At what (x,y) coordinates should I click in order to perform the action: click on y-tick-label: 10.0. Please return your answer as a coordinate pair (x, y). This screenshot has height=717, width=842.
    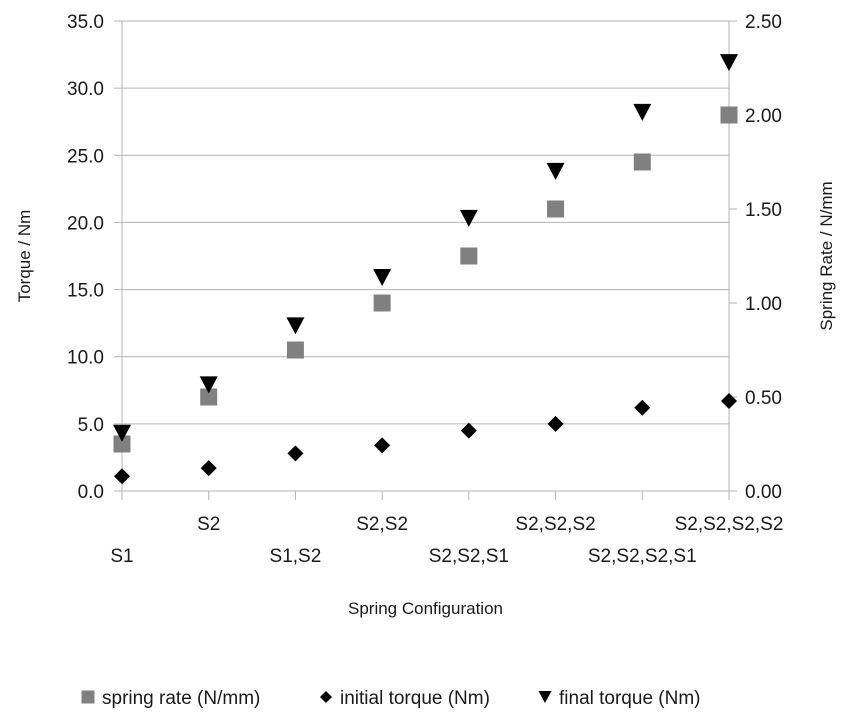
    Looking at the image, I should click on (85, 358).